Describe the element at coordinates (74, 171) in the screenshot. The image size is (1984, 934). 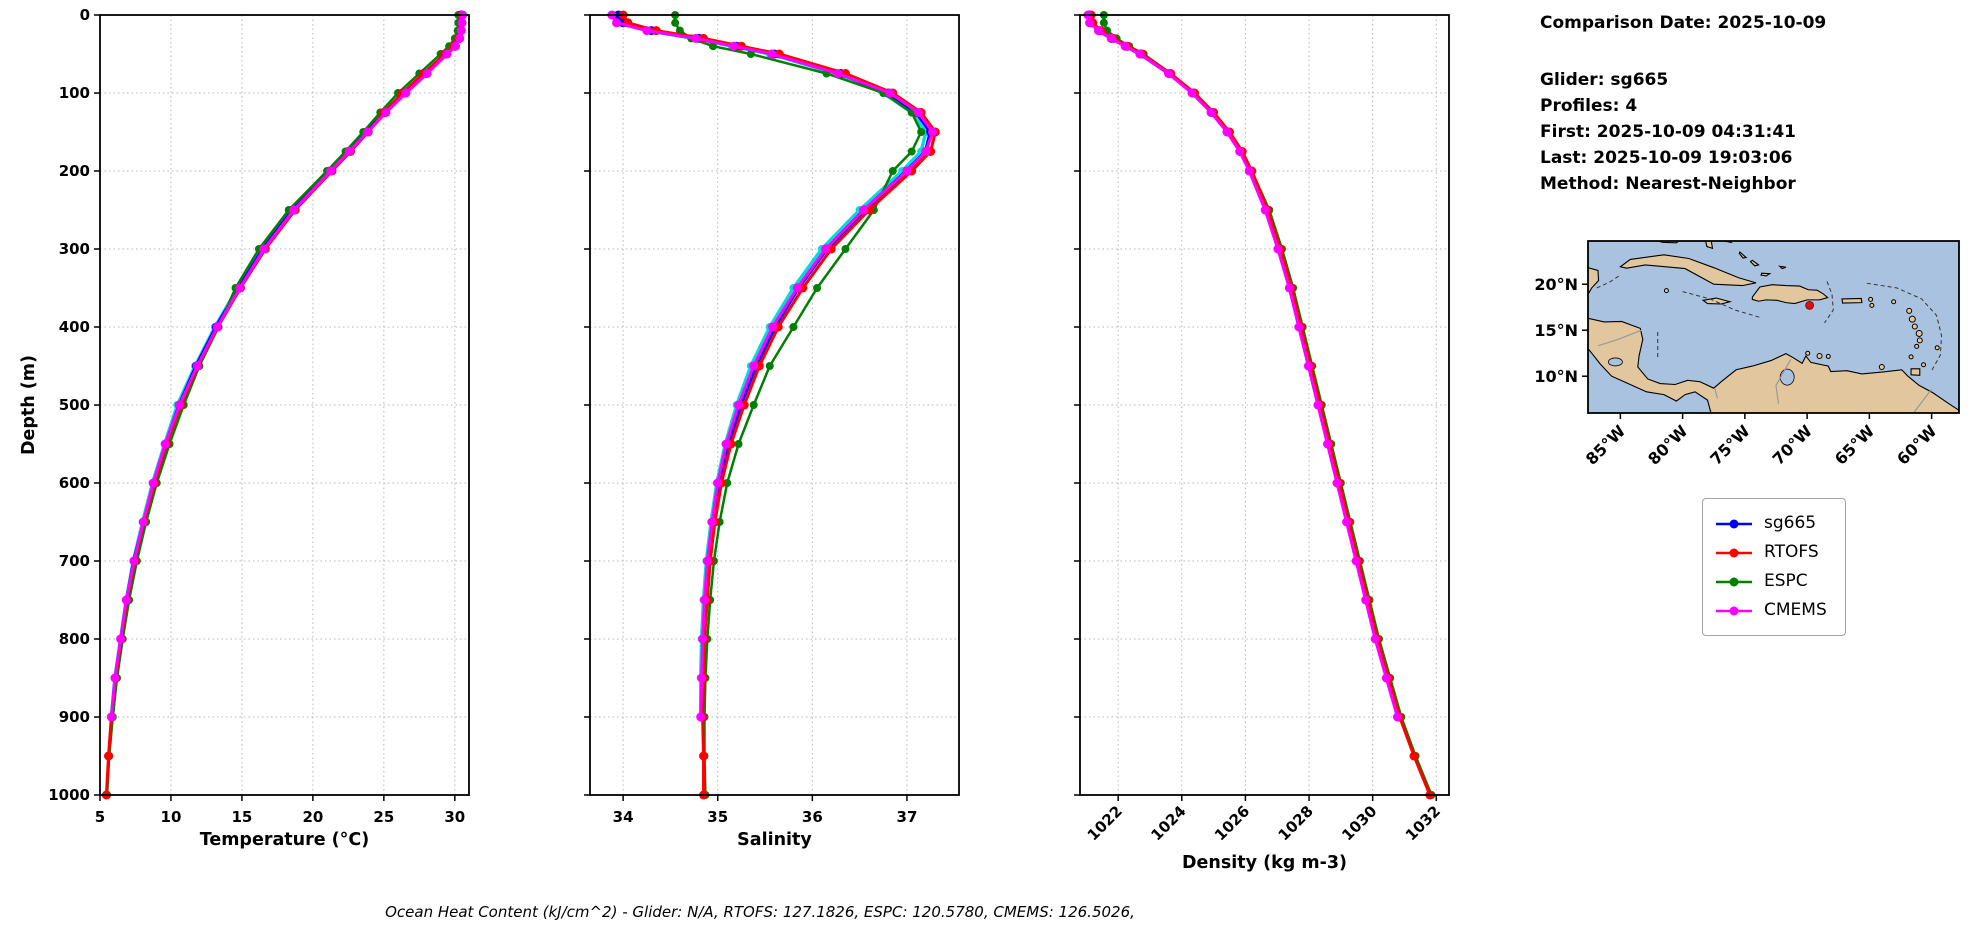
I see `svg-text: 200` at that location.